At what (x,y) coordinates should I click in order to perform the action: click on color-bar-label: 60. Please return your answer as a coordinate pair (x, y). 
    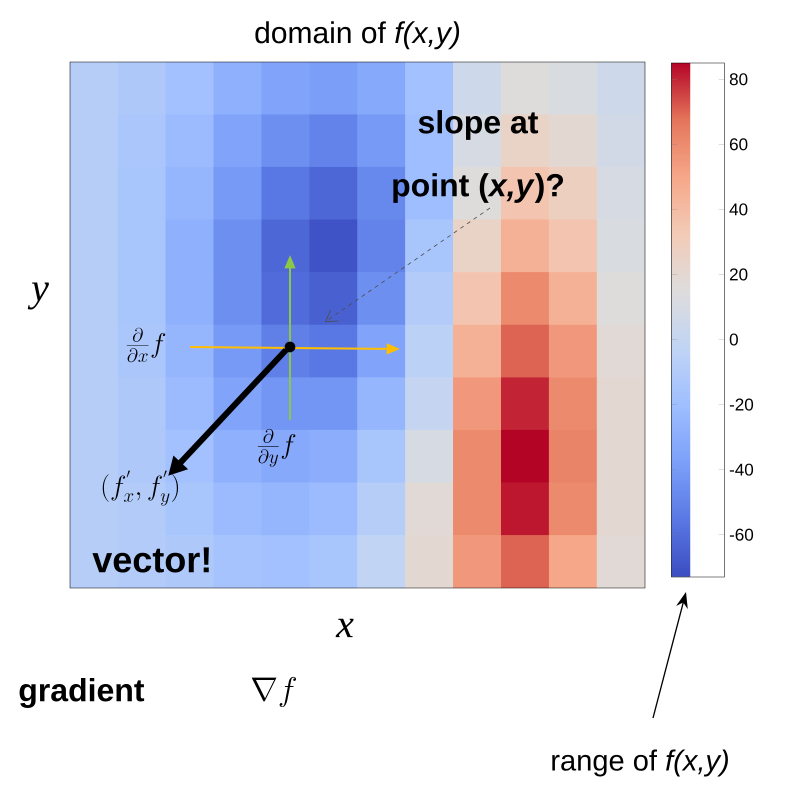
    Looking at the image, I should click on (739, 144).